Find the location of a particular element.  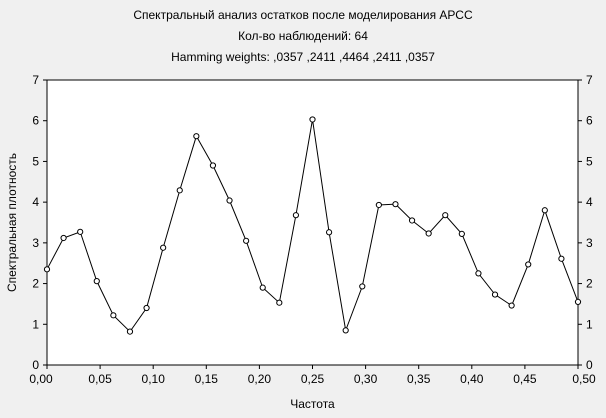

y-tick-label-right: 0 is located at coordinates (589, 365).